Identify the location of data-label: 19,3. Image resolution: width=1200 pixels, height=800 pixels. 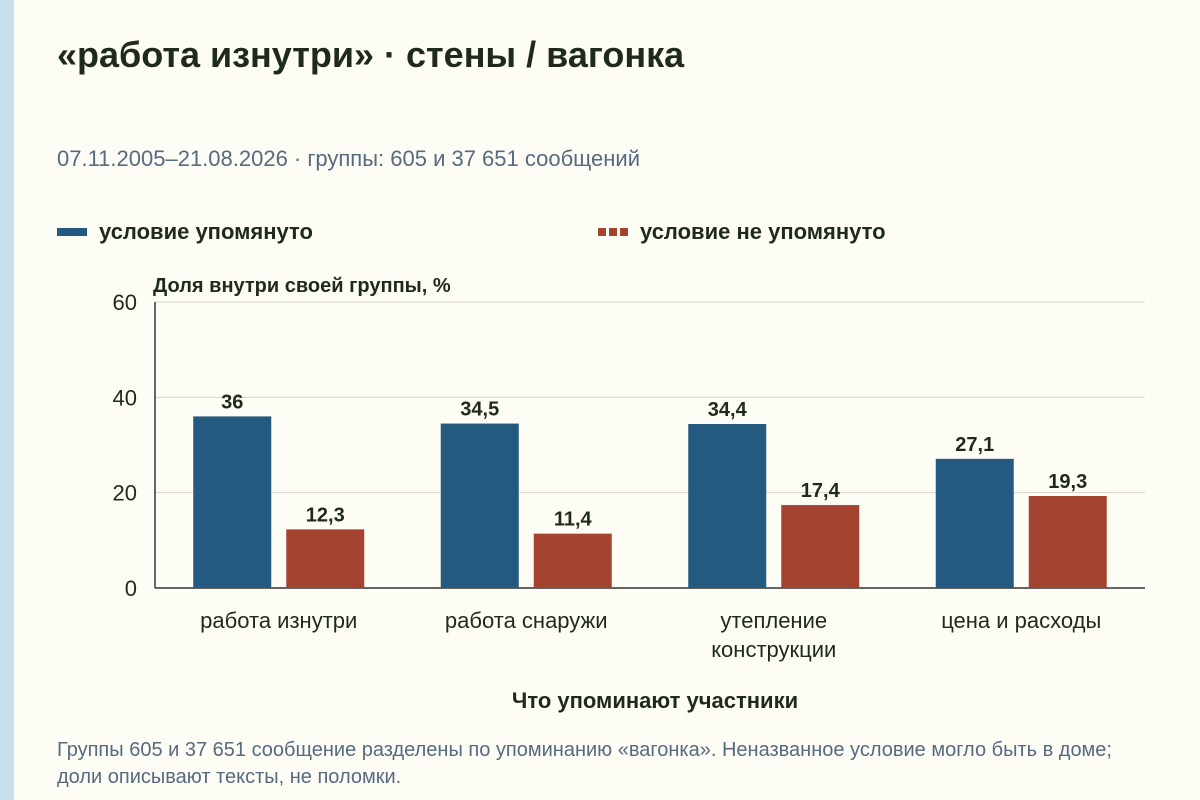
(1067, 482).